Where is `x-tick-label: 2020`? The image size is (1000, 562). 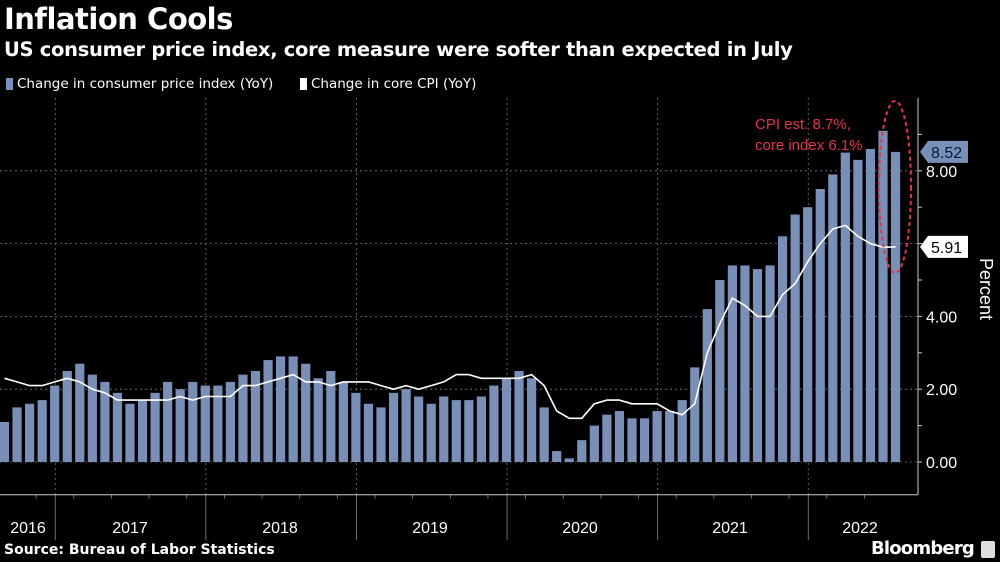 x-tick-label: 2020 is located at coordinates (580, 528).